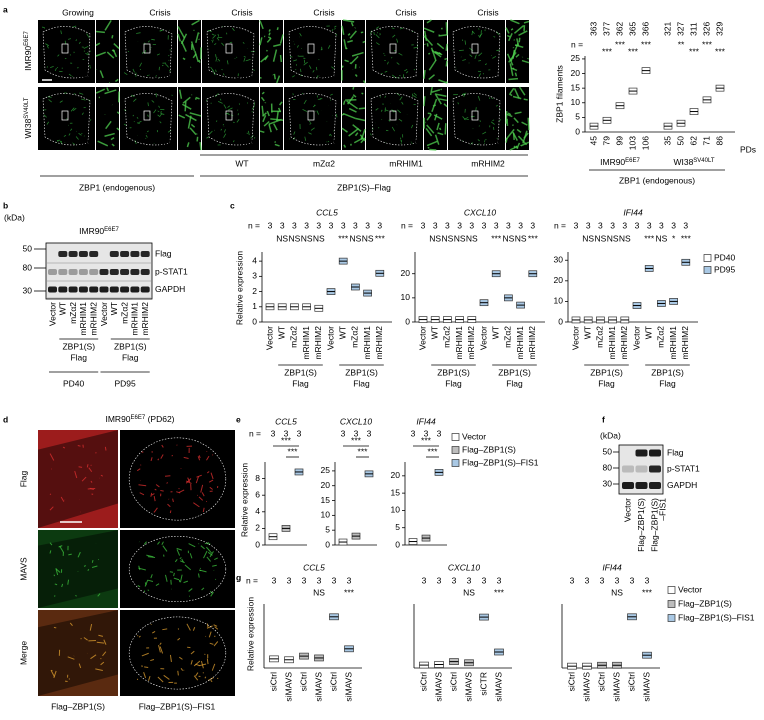  What do you see at coordinates (704, 161) in the screenshot?
I see `subgroup-label-sup: SV40LT` at bounding box center [704, 161].